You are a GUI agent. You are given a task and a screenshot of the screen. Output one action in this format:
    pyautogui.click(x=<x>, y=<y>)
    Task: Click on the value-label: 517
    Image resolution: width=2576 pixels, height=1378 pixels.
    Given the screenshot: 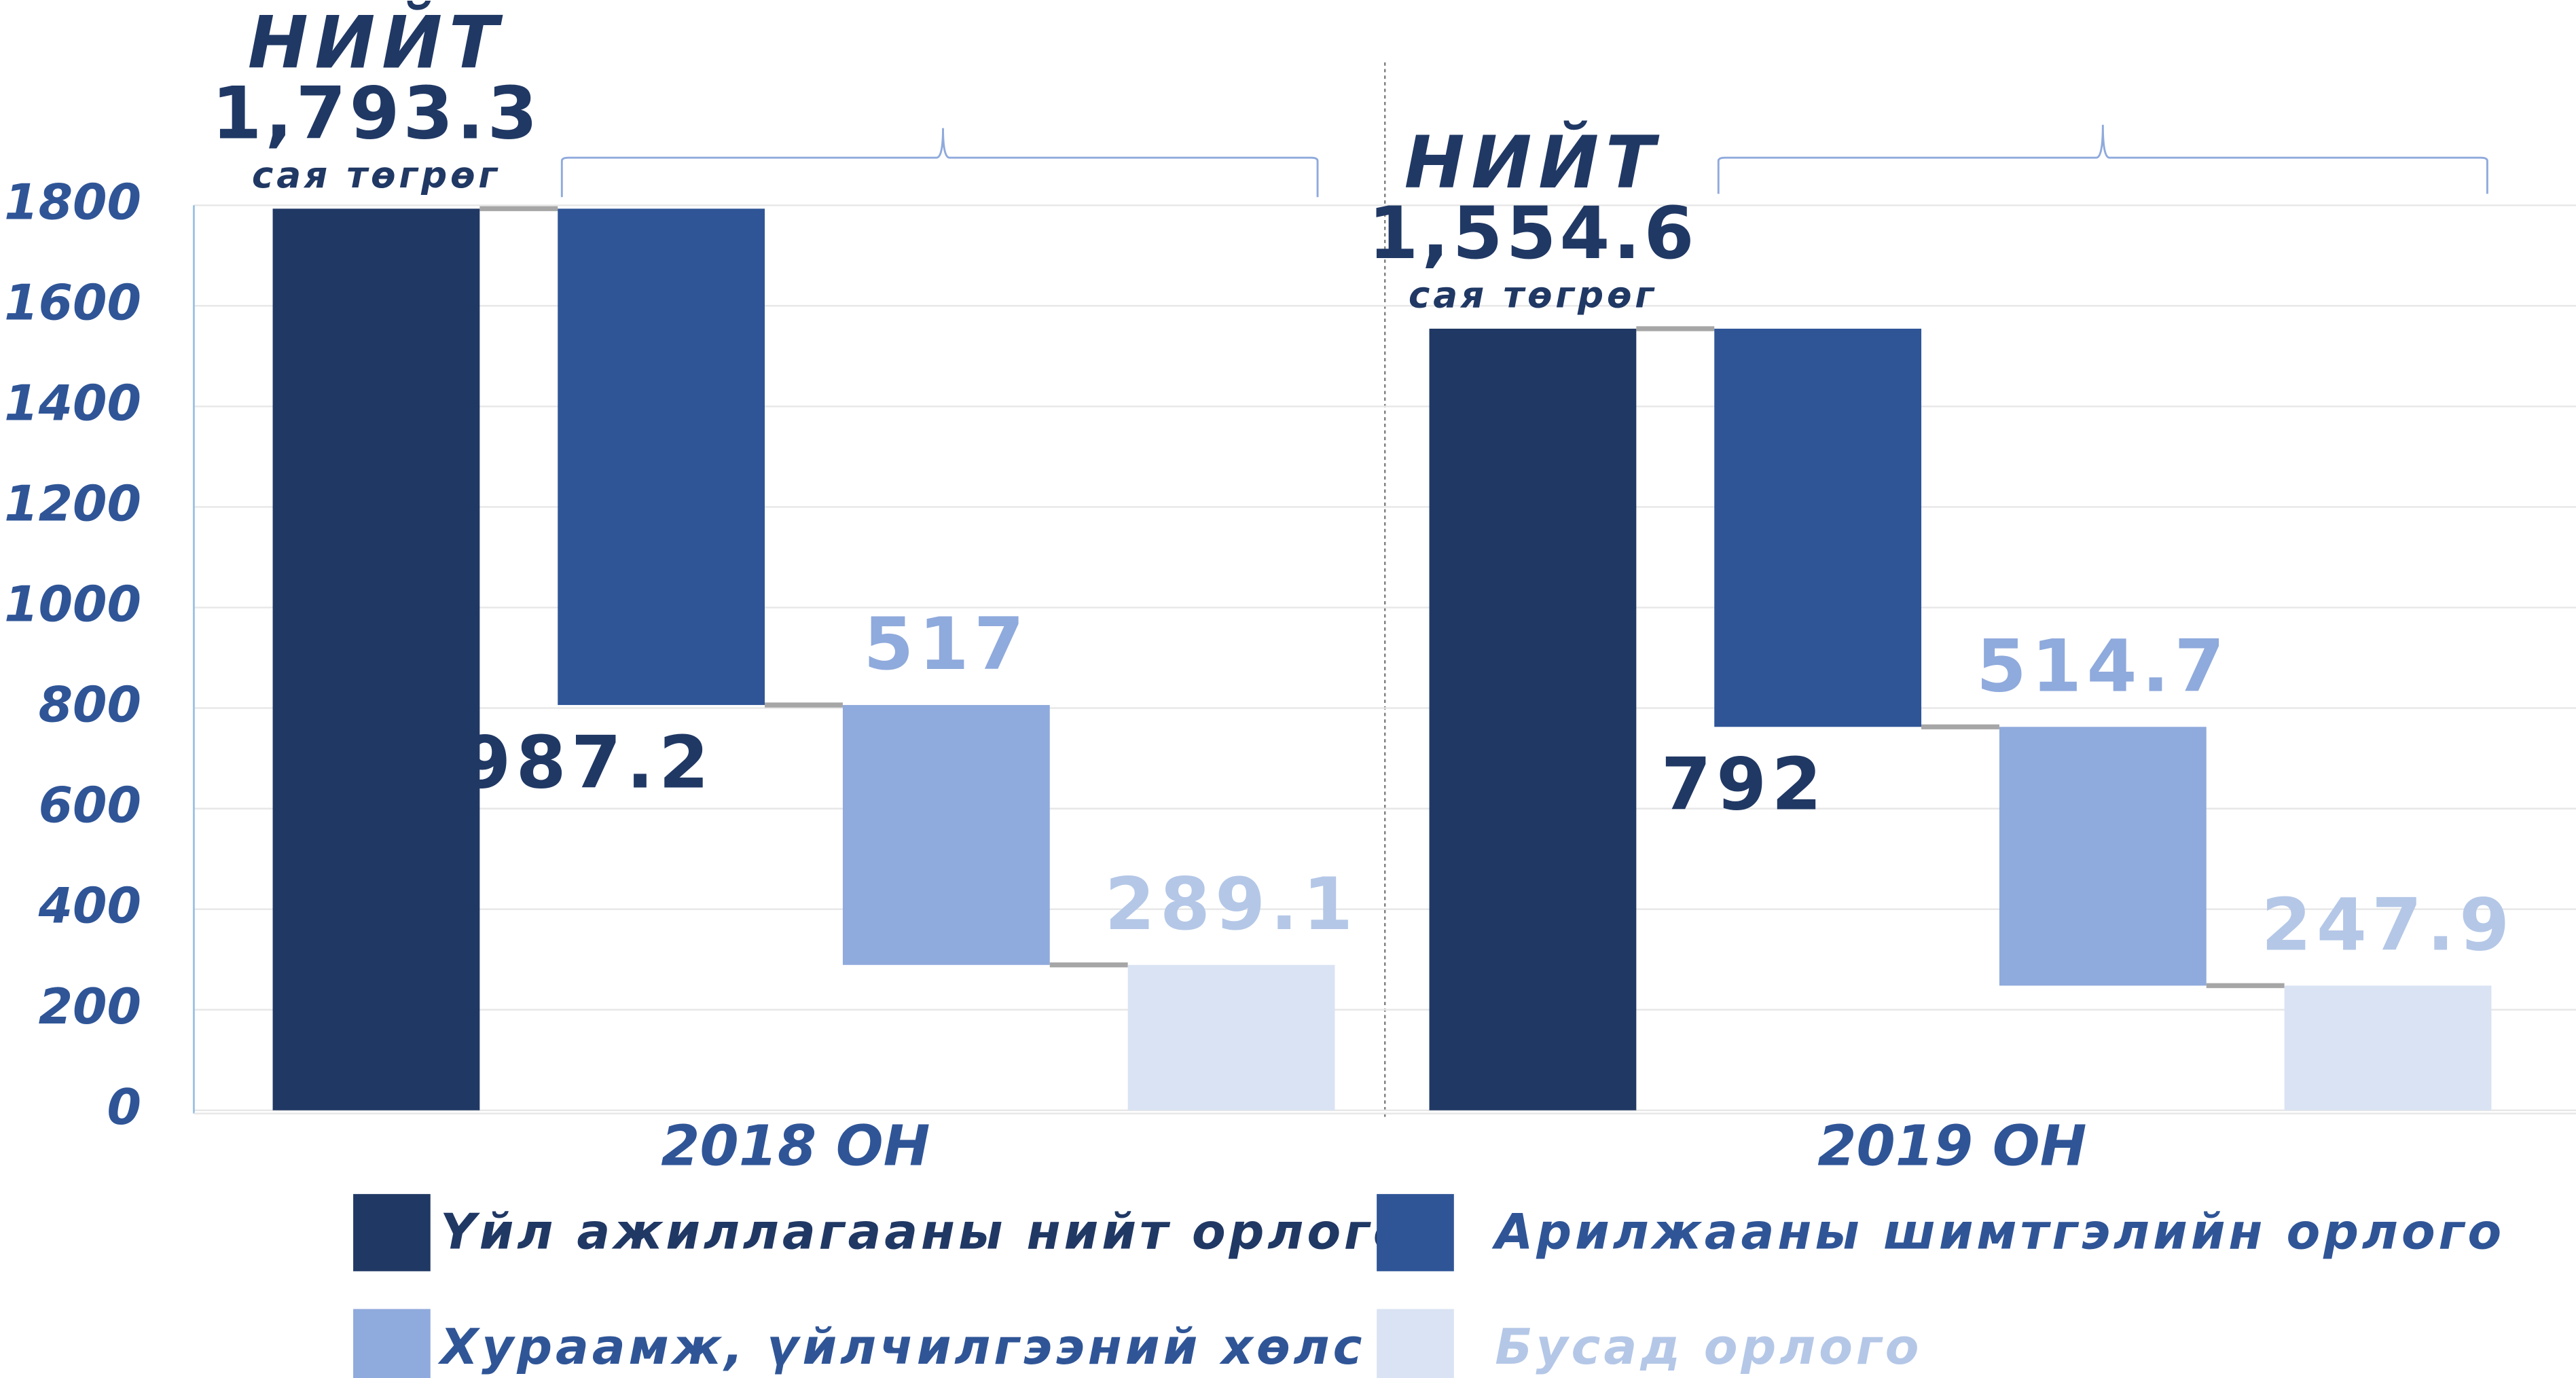 What is the action you would take?
    pyautogui.click(x=946, y=644)
    